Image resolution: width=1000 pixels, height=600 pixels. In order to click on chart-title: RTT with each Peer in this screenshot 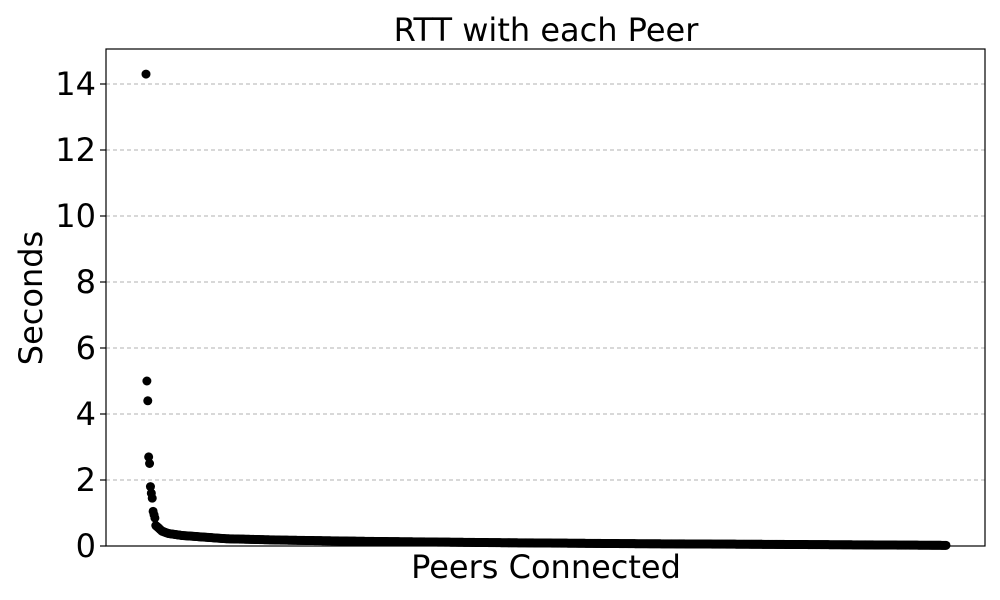, I will do `click(547, 30)`.